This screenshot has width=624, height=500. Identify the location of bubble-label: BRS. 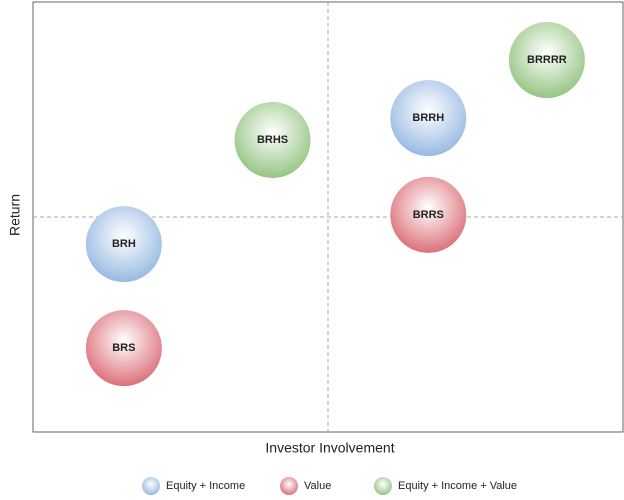
(123, 348).